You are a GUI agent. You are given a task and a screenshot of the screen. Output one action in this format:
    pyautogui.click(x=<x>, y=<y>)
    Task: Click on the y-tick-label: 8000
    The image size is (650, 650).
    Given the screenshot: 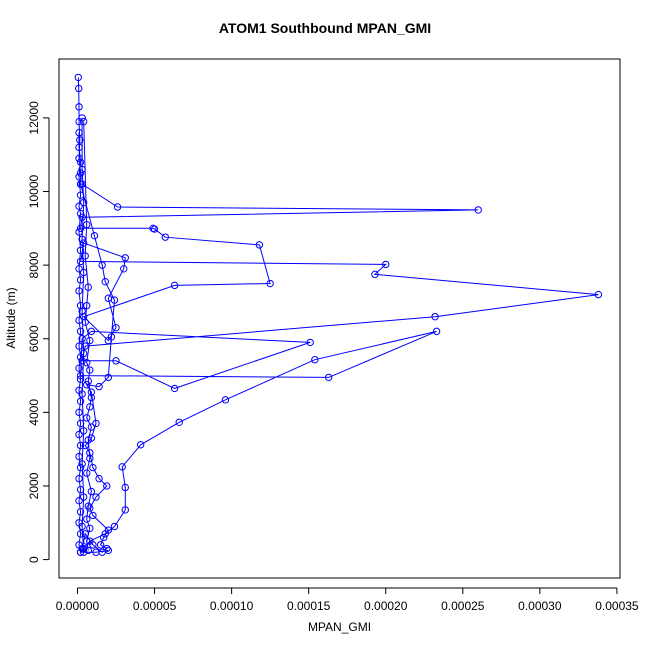 What is the action you would take?
    pyautogui.click(x=34, y=264)
    